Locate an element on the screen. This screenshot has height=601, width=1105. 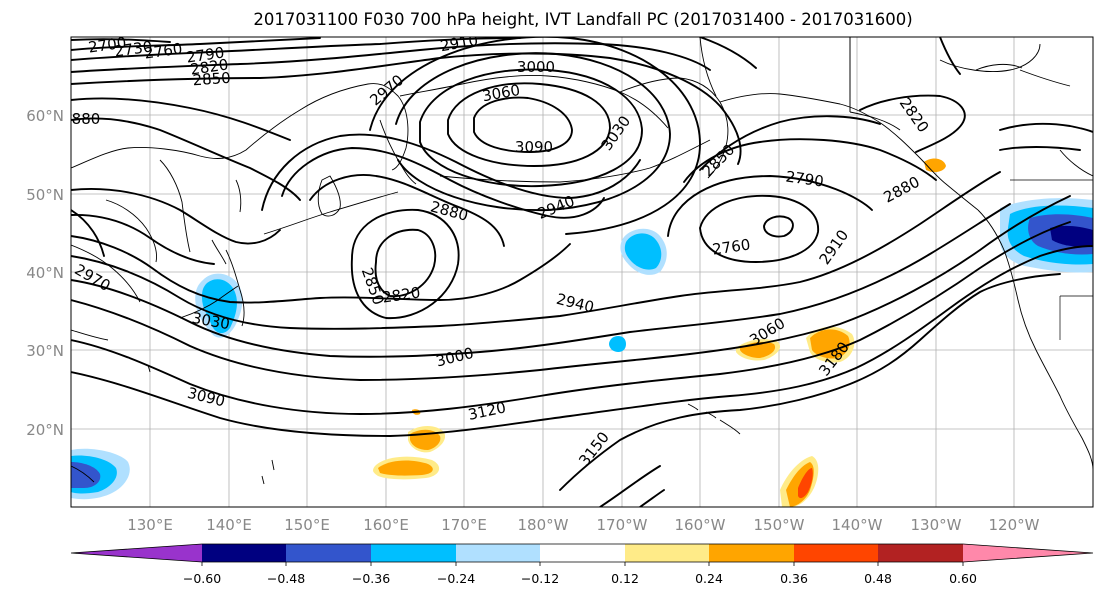
colorbar-extend-low is located at coordinates (136, 553).